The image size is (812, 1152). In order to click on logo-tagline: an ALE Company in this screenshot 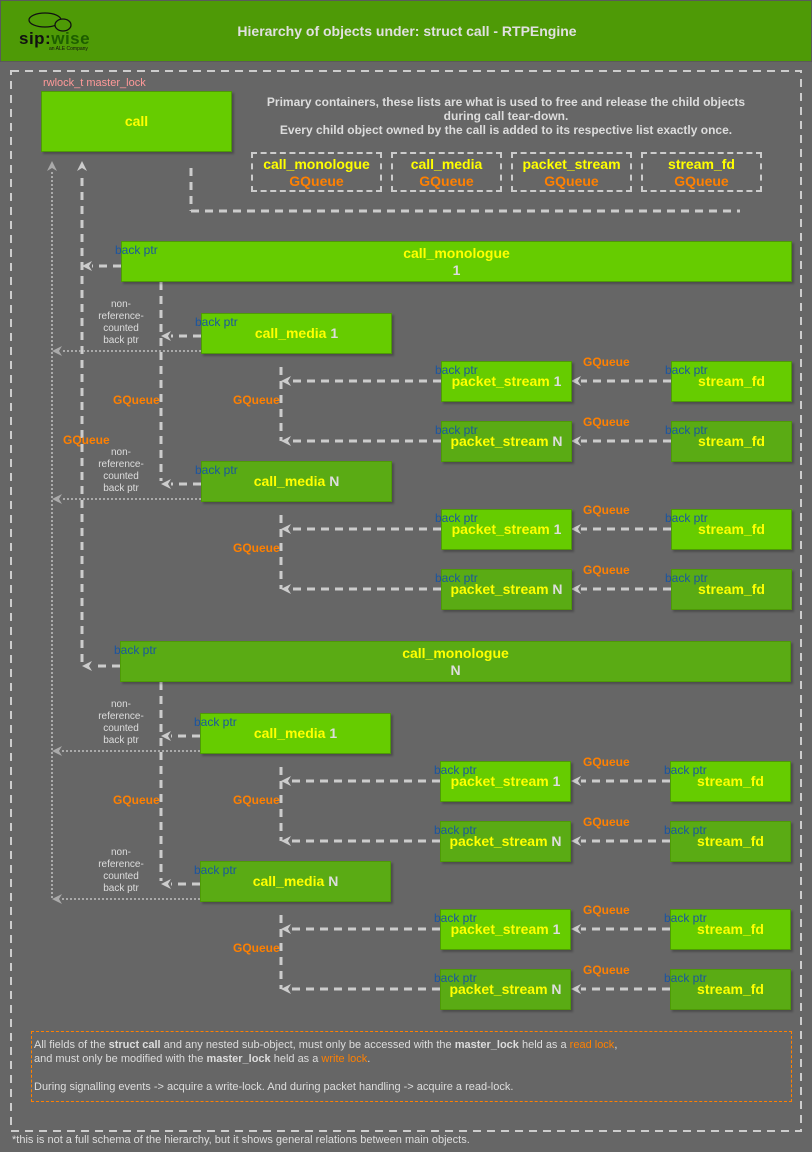, I will do `click(68, 49)`.